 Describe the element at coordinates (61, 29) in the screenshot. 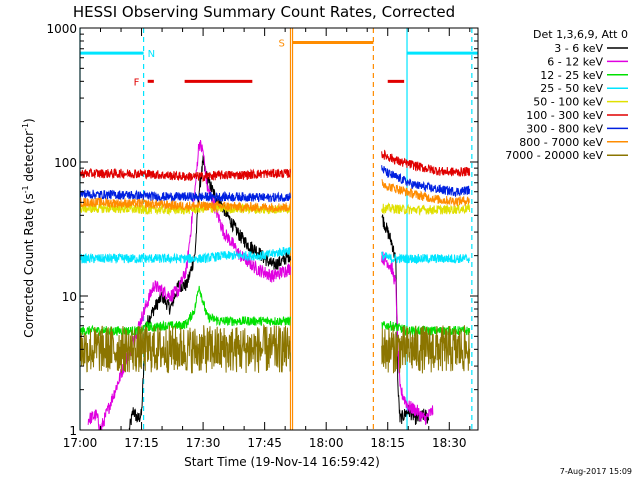

I see `y-tick-label: 1000` at that location.